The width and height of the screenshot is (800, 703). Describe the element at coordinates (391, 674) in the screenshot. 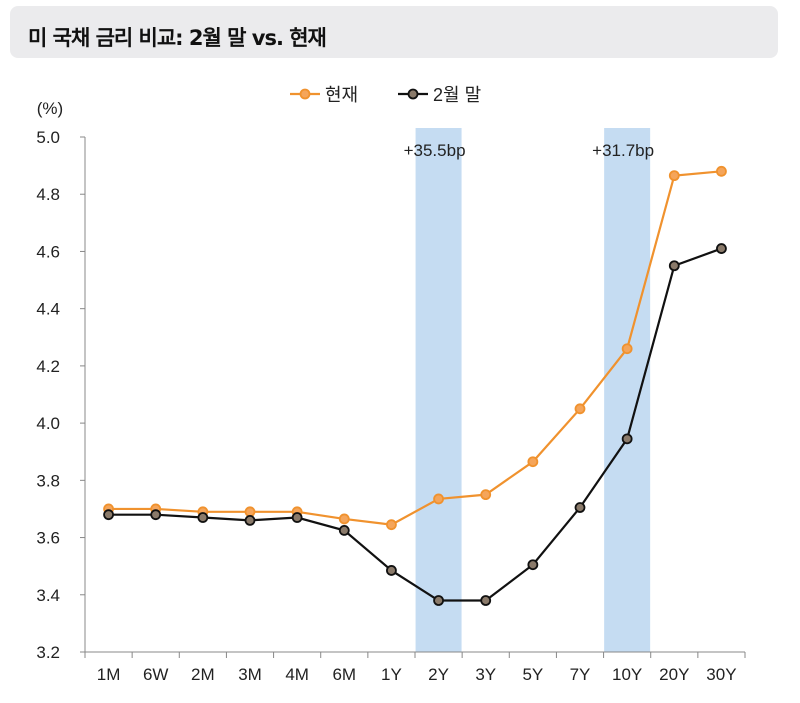

I see `x-tick-label: 1Y` at that location.